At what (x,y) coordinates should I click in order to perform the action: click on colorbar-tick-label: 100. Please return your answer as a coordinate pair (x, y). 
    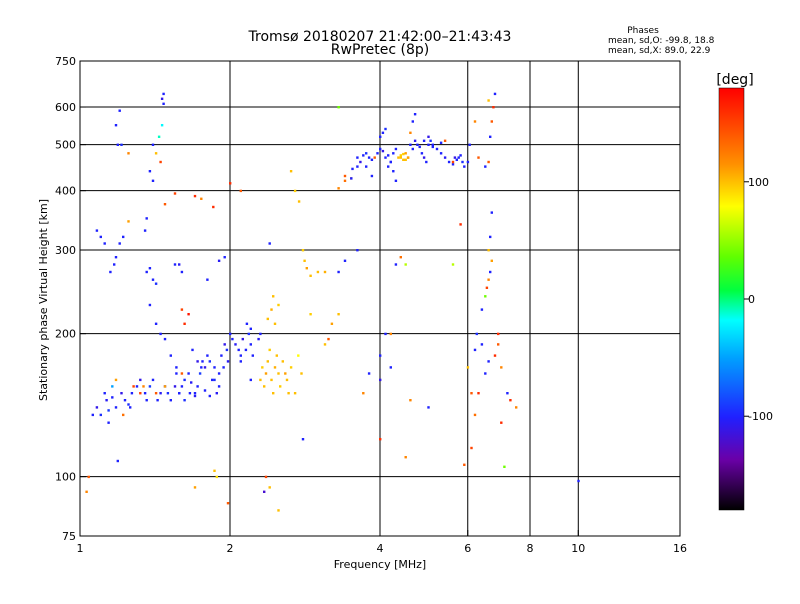
    Looking at the image, I should click on (758, 182).